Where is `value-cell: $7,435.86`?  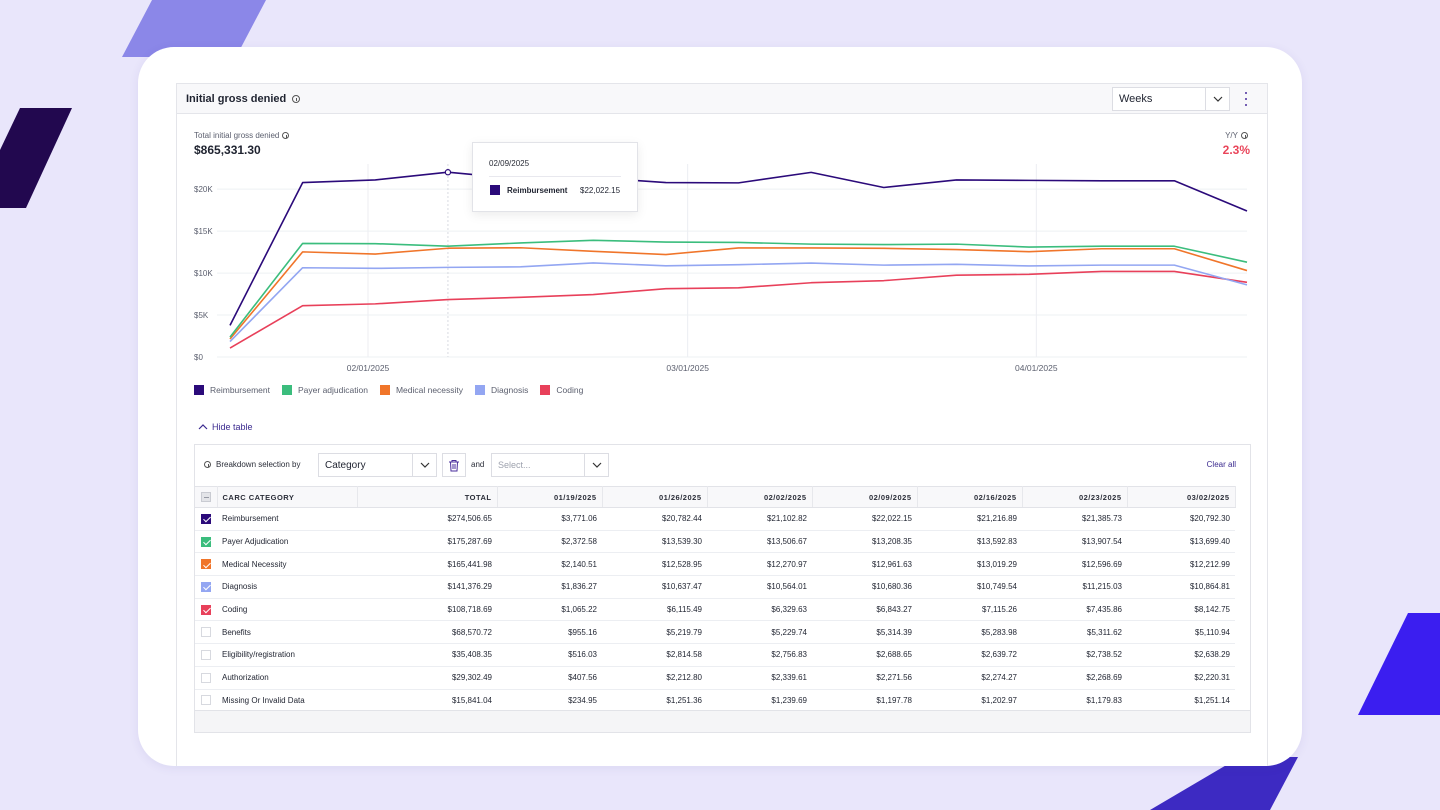 value-cell: $7,435.86 is located at coordinates (1074, 610).